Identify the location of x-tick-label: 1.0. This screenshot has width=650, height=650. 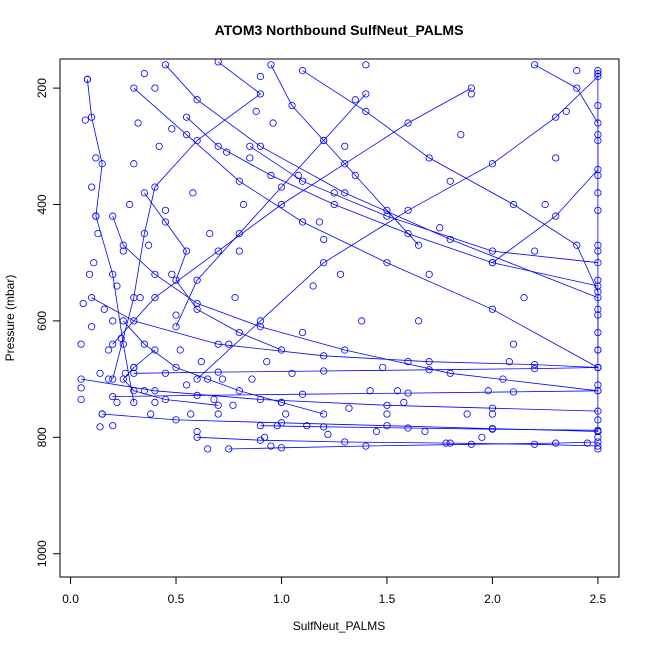
(281, 599).